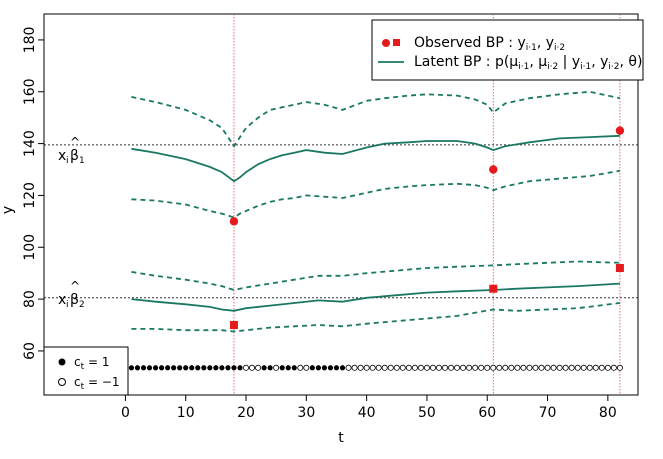 This screenshot has width=663, height=459. Describe the element at coordinates (82, 161) in the screenshot. I see `svg-text: 1` at that location.